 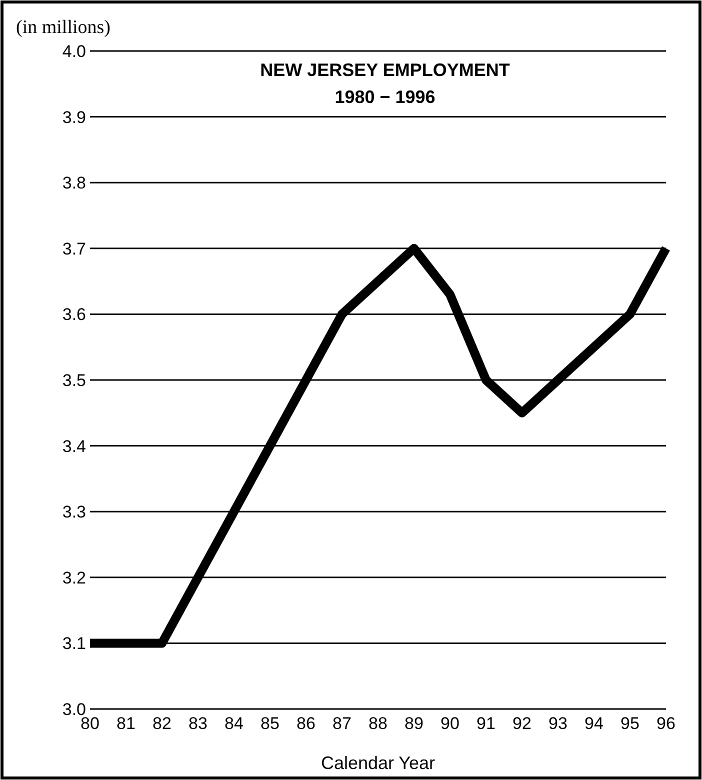 What do you see at coordinates (450, 723) in the screenshot?
I see `x-tick-label: 90` at bounding box center [450, 723].